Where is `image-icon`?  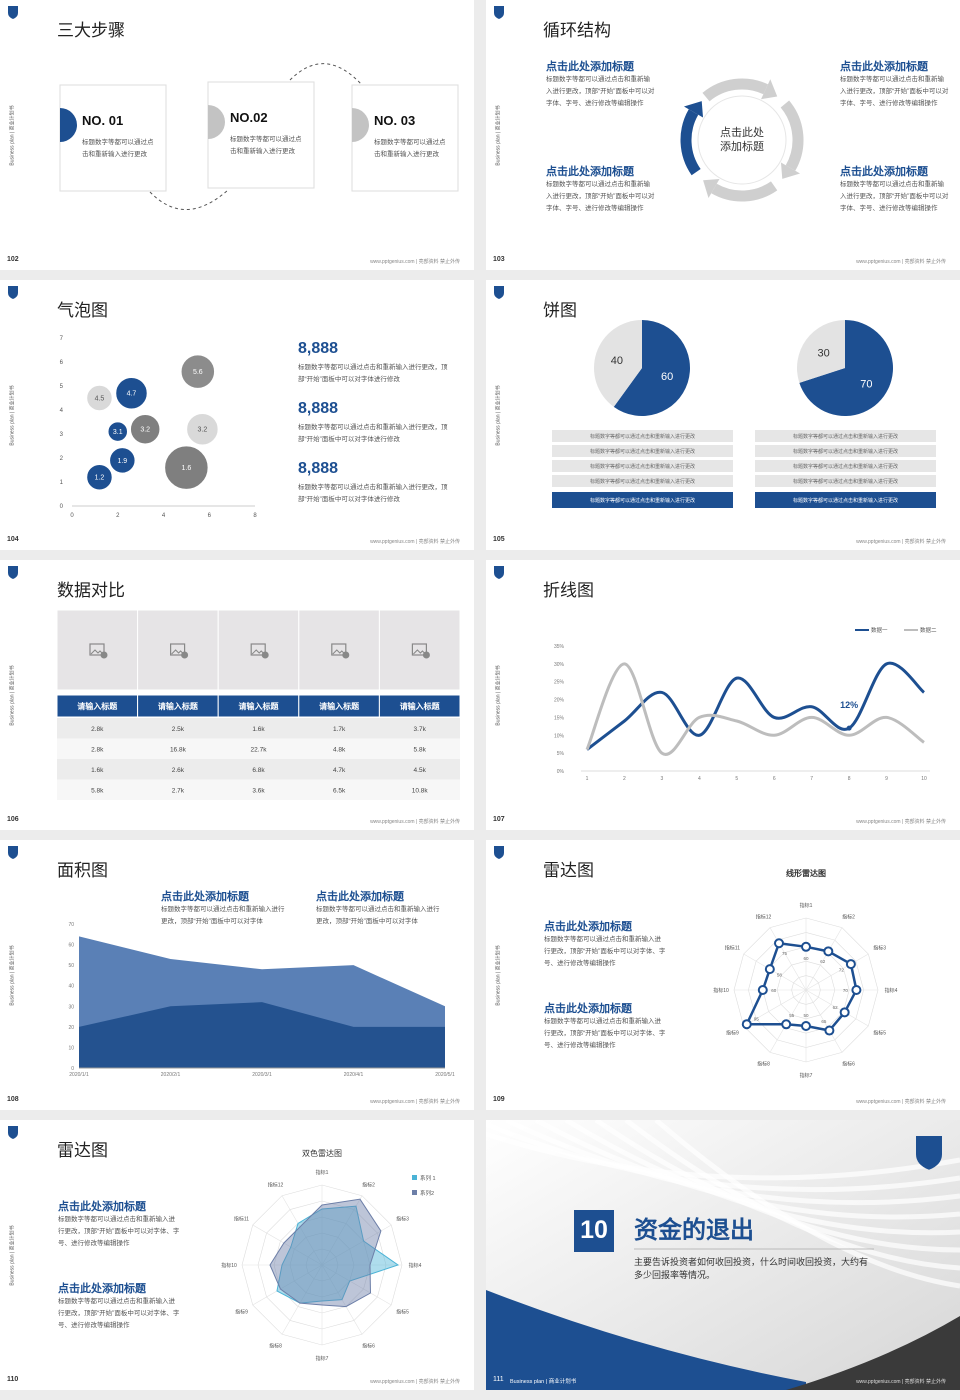
image-icon is located at coordinates (419, 649).